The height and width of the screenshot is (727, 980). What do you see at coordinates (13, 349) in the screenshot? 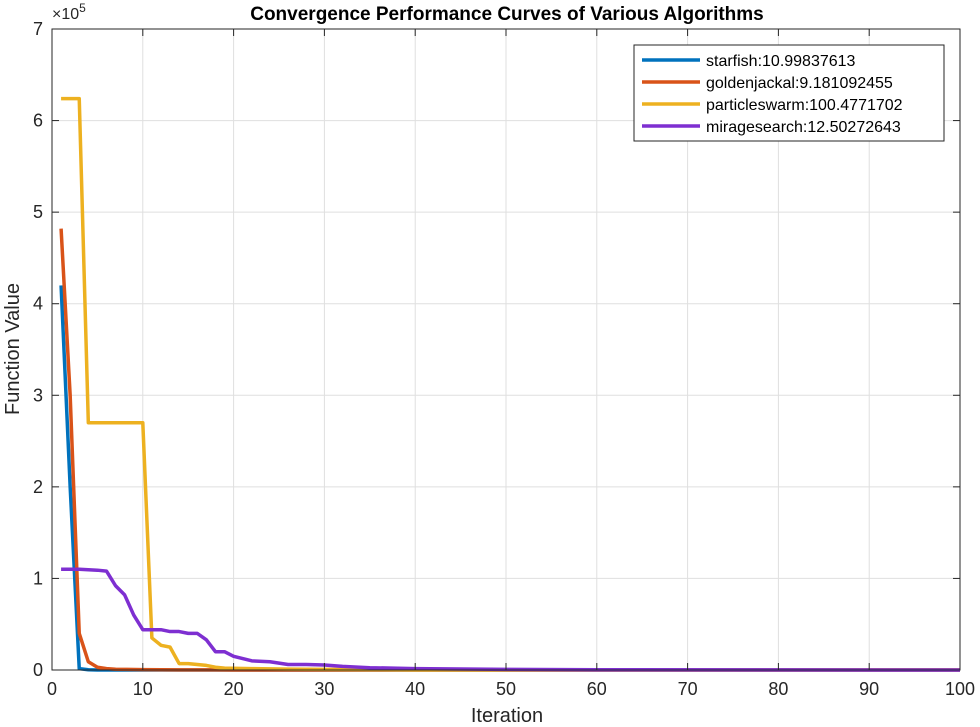
I see `y-axis-title: Function Value` at bounding box center [13, 349].